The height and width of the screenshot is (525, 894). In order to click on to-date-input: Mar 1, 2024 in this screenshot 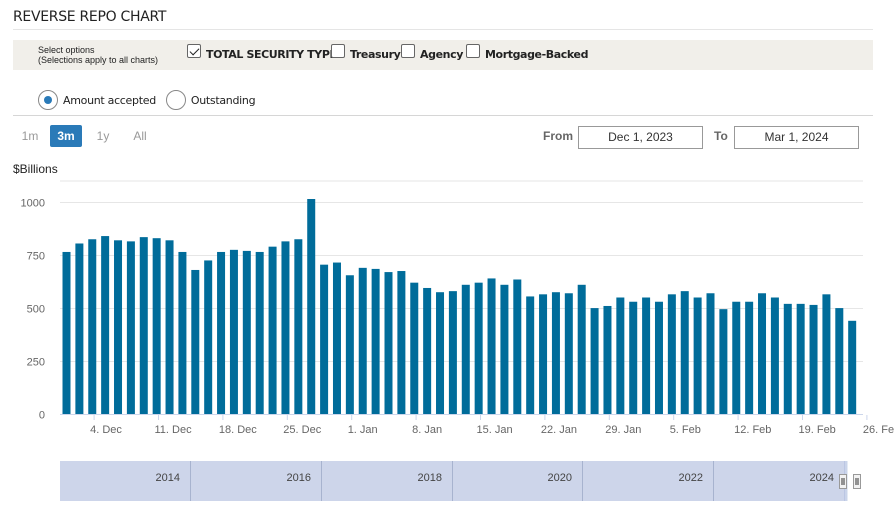, I will do `click(796, 137)`.